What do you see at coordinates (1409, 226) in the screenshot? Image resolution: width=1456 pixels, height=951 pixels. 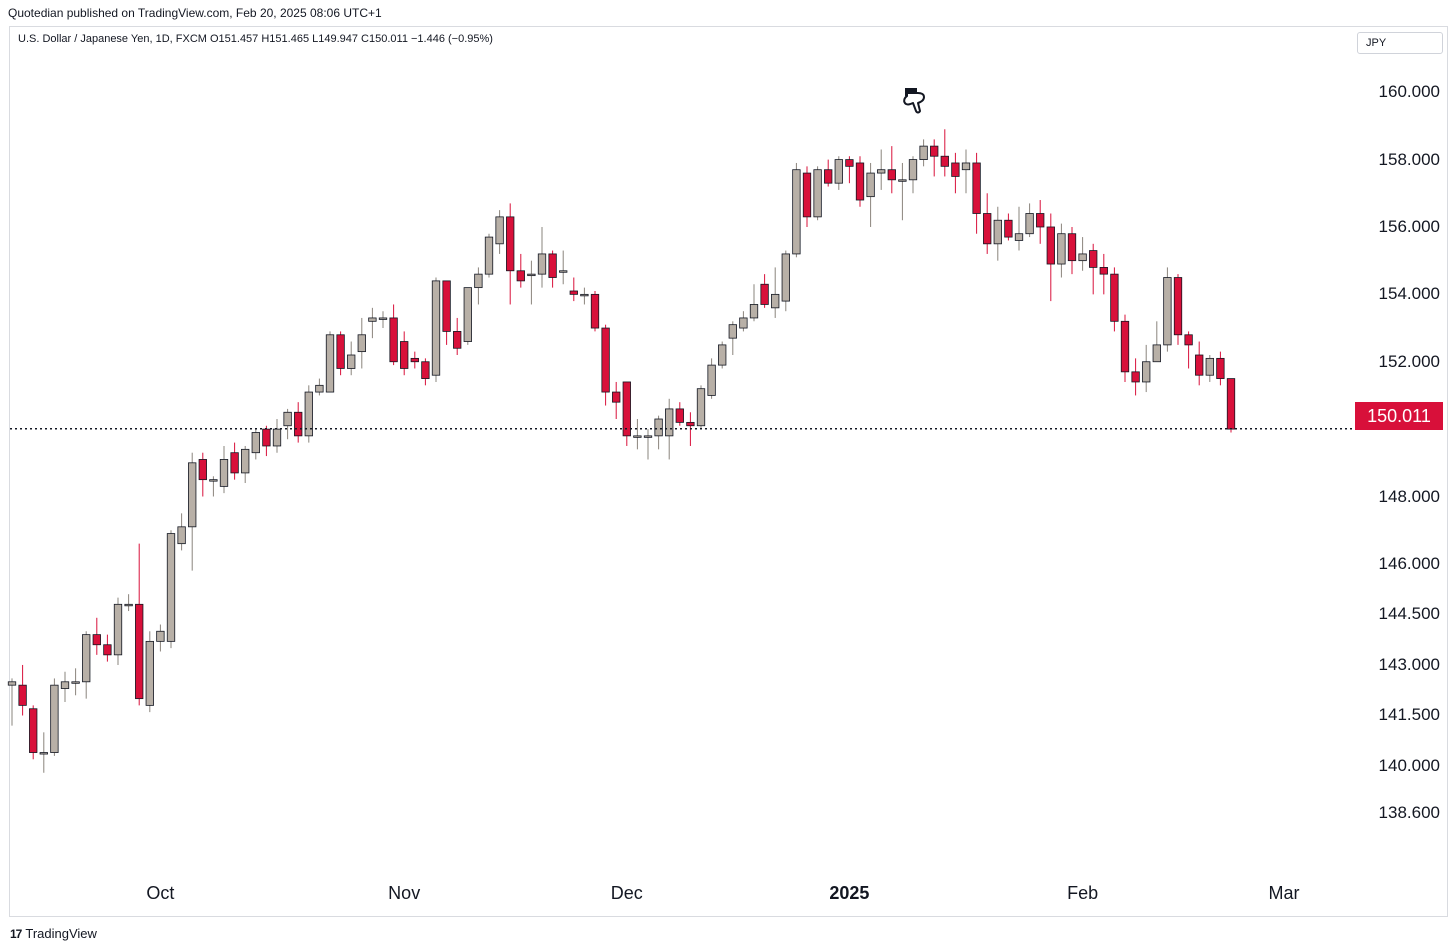 I see `y-tick-label: 156.000` at bounding box center [1409, 226].